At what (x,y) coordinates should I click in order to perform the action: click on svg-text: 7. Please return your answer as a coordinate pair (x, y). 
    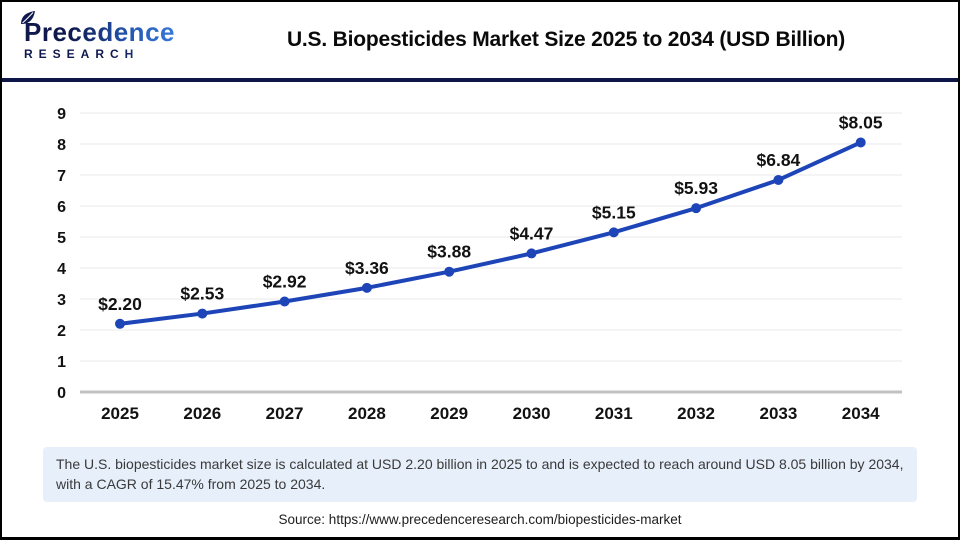
    Looking at the image, I should click on (61, 176).